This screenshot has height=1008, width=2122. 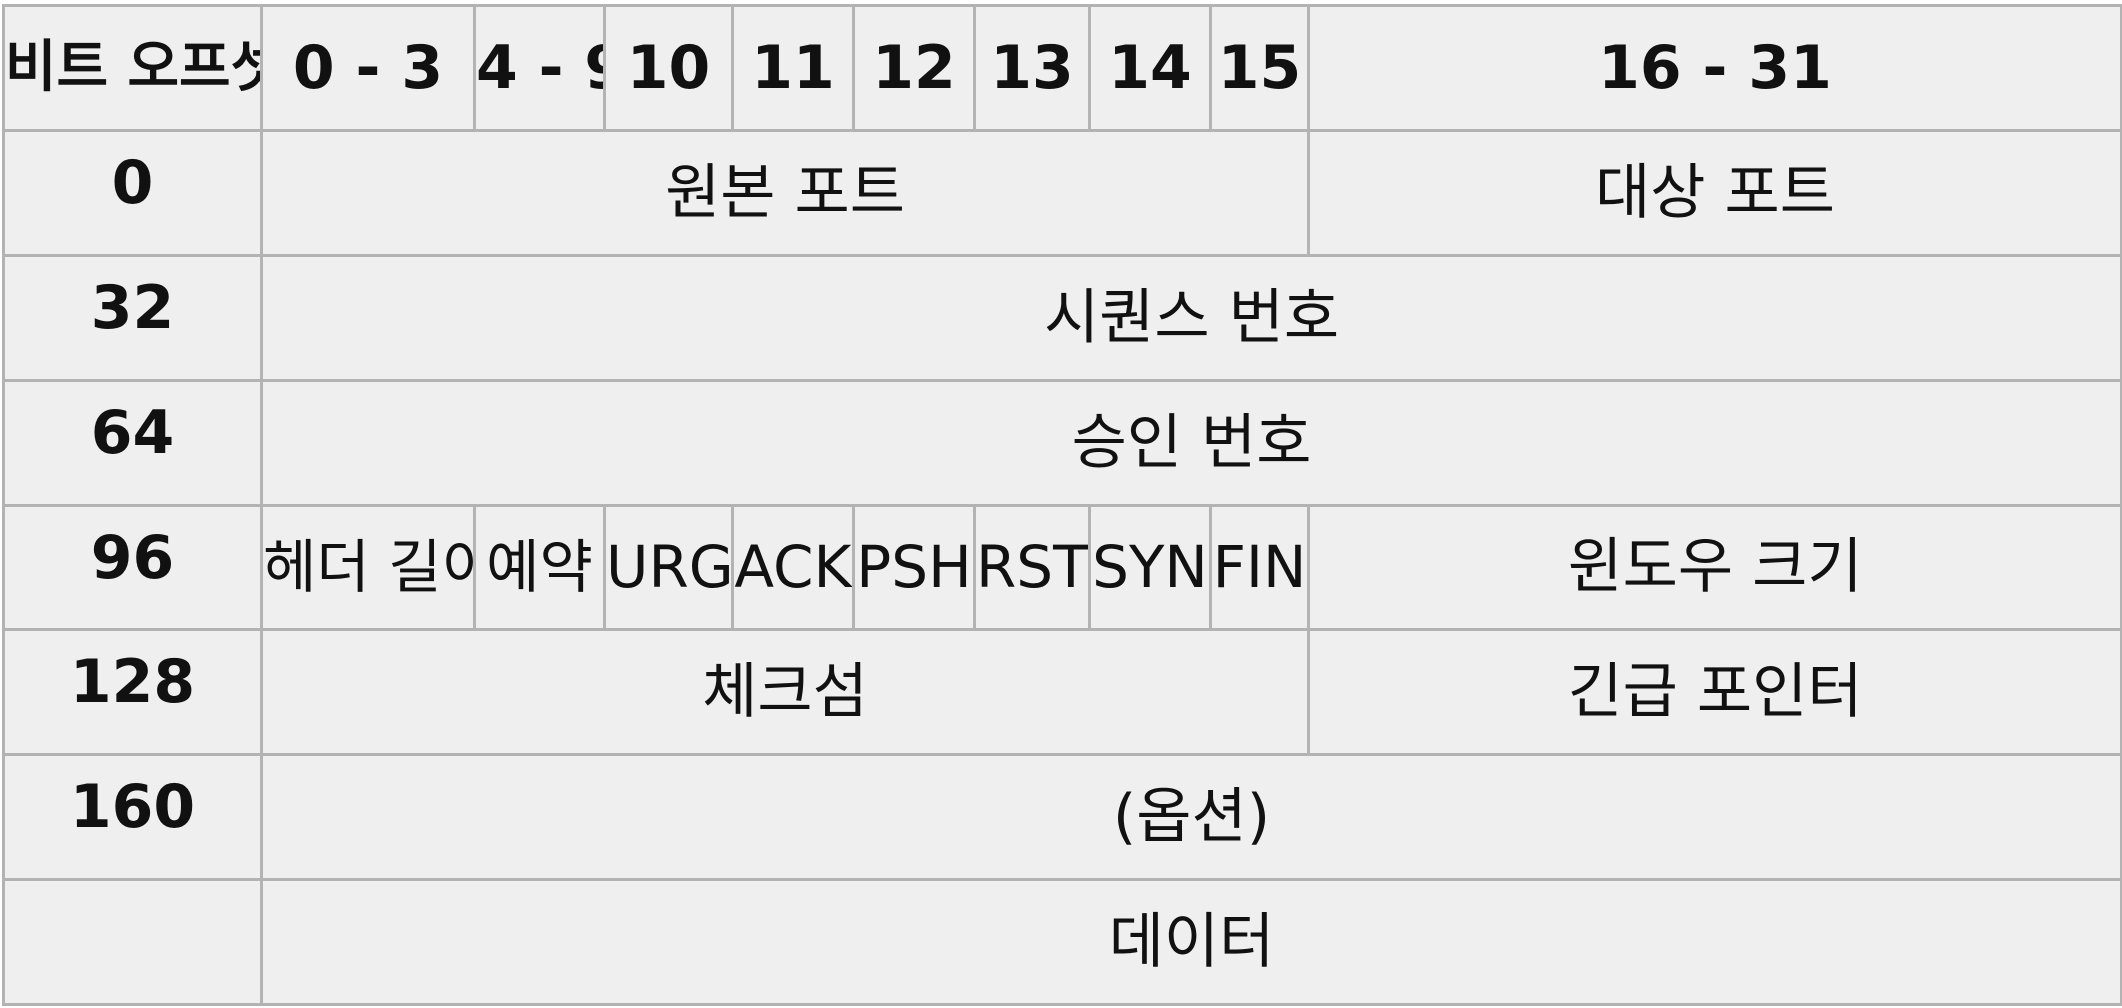 I want to click on flag-syn: SYN, so click(x=1150, y=567).